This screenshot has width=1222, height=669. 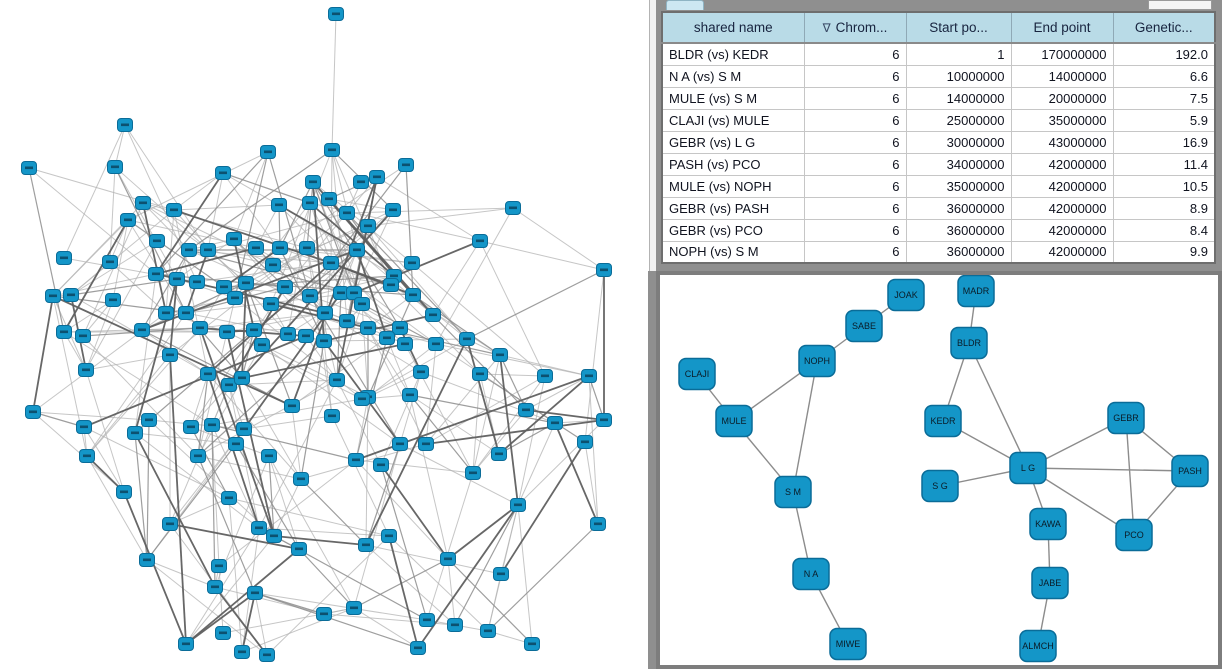 What do you see at coordinates (1062, 27) in the screenshot?
I see `column-header: End point` at bounding box center [1062, 27].